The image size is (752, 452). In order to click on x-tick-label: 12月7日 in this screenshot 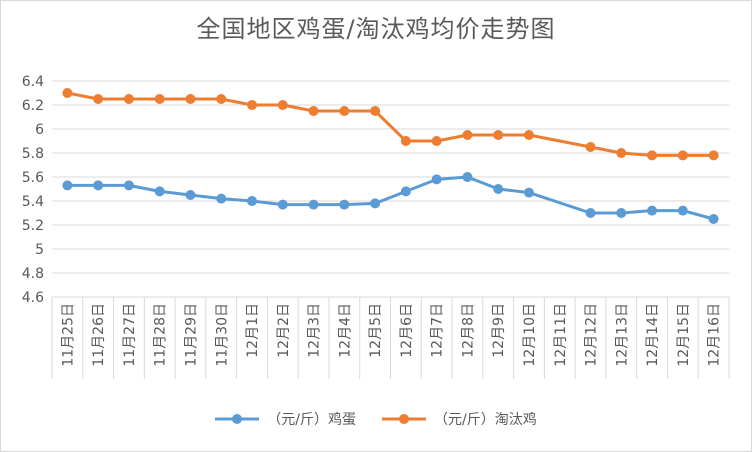, I will do `click(438, 330)`.